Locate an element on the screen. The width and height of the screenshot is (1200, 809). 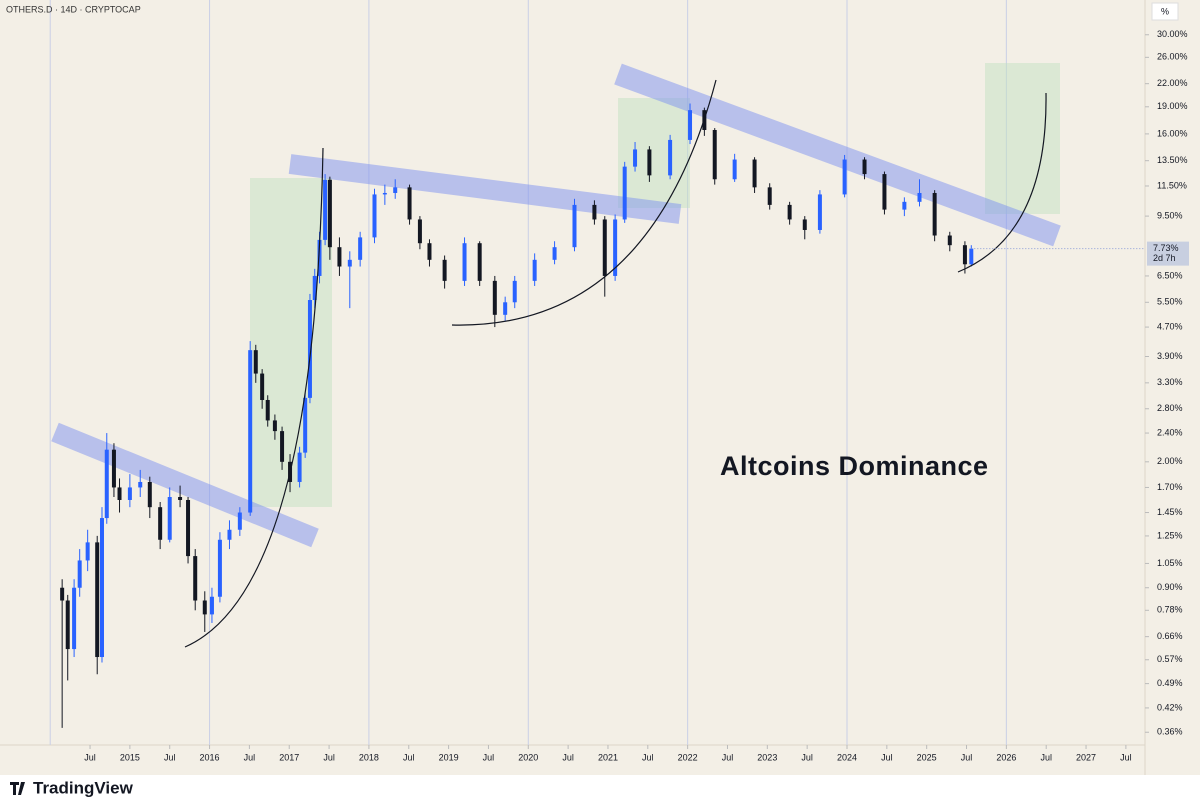
unit-label: % is located at coordinates (1165, 11).